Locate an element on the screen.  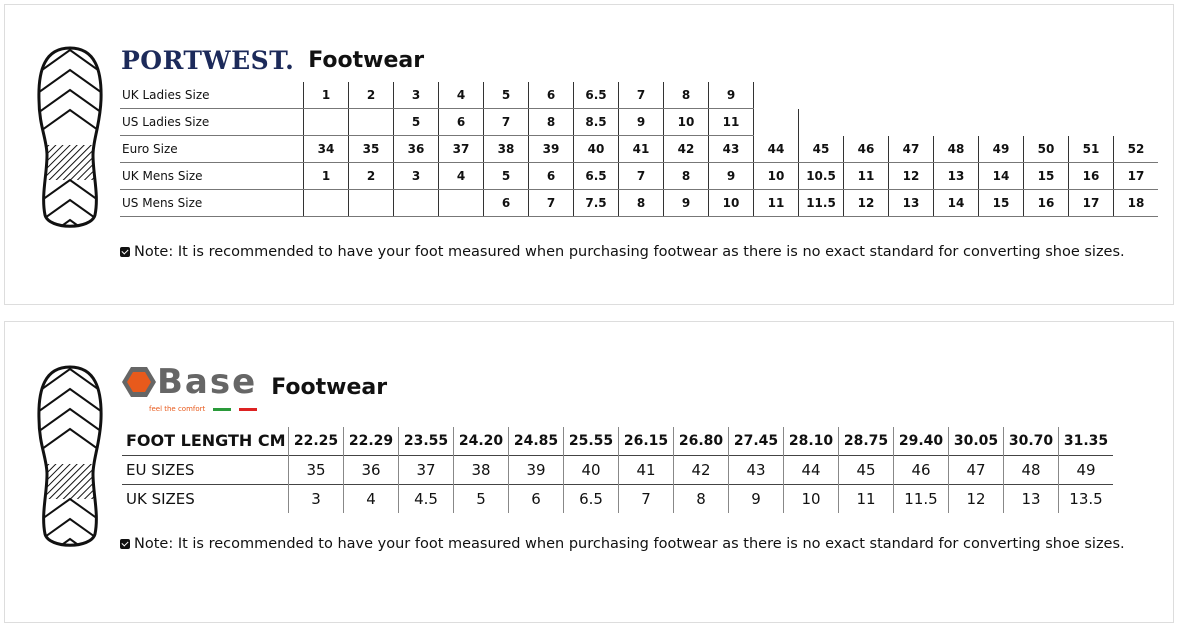
row-label: US Ladies Size is located at coordinates (212, 122).